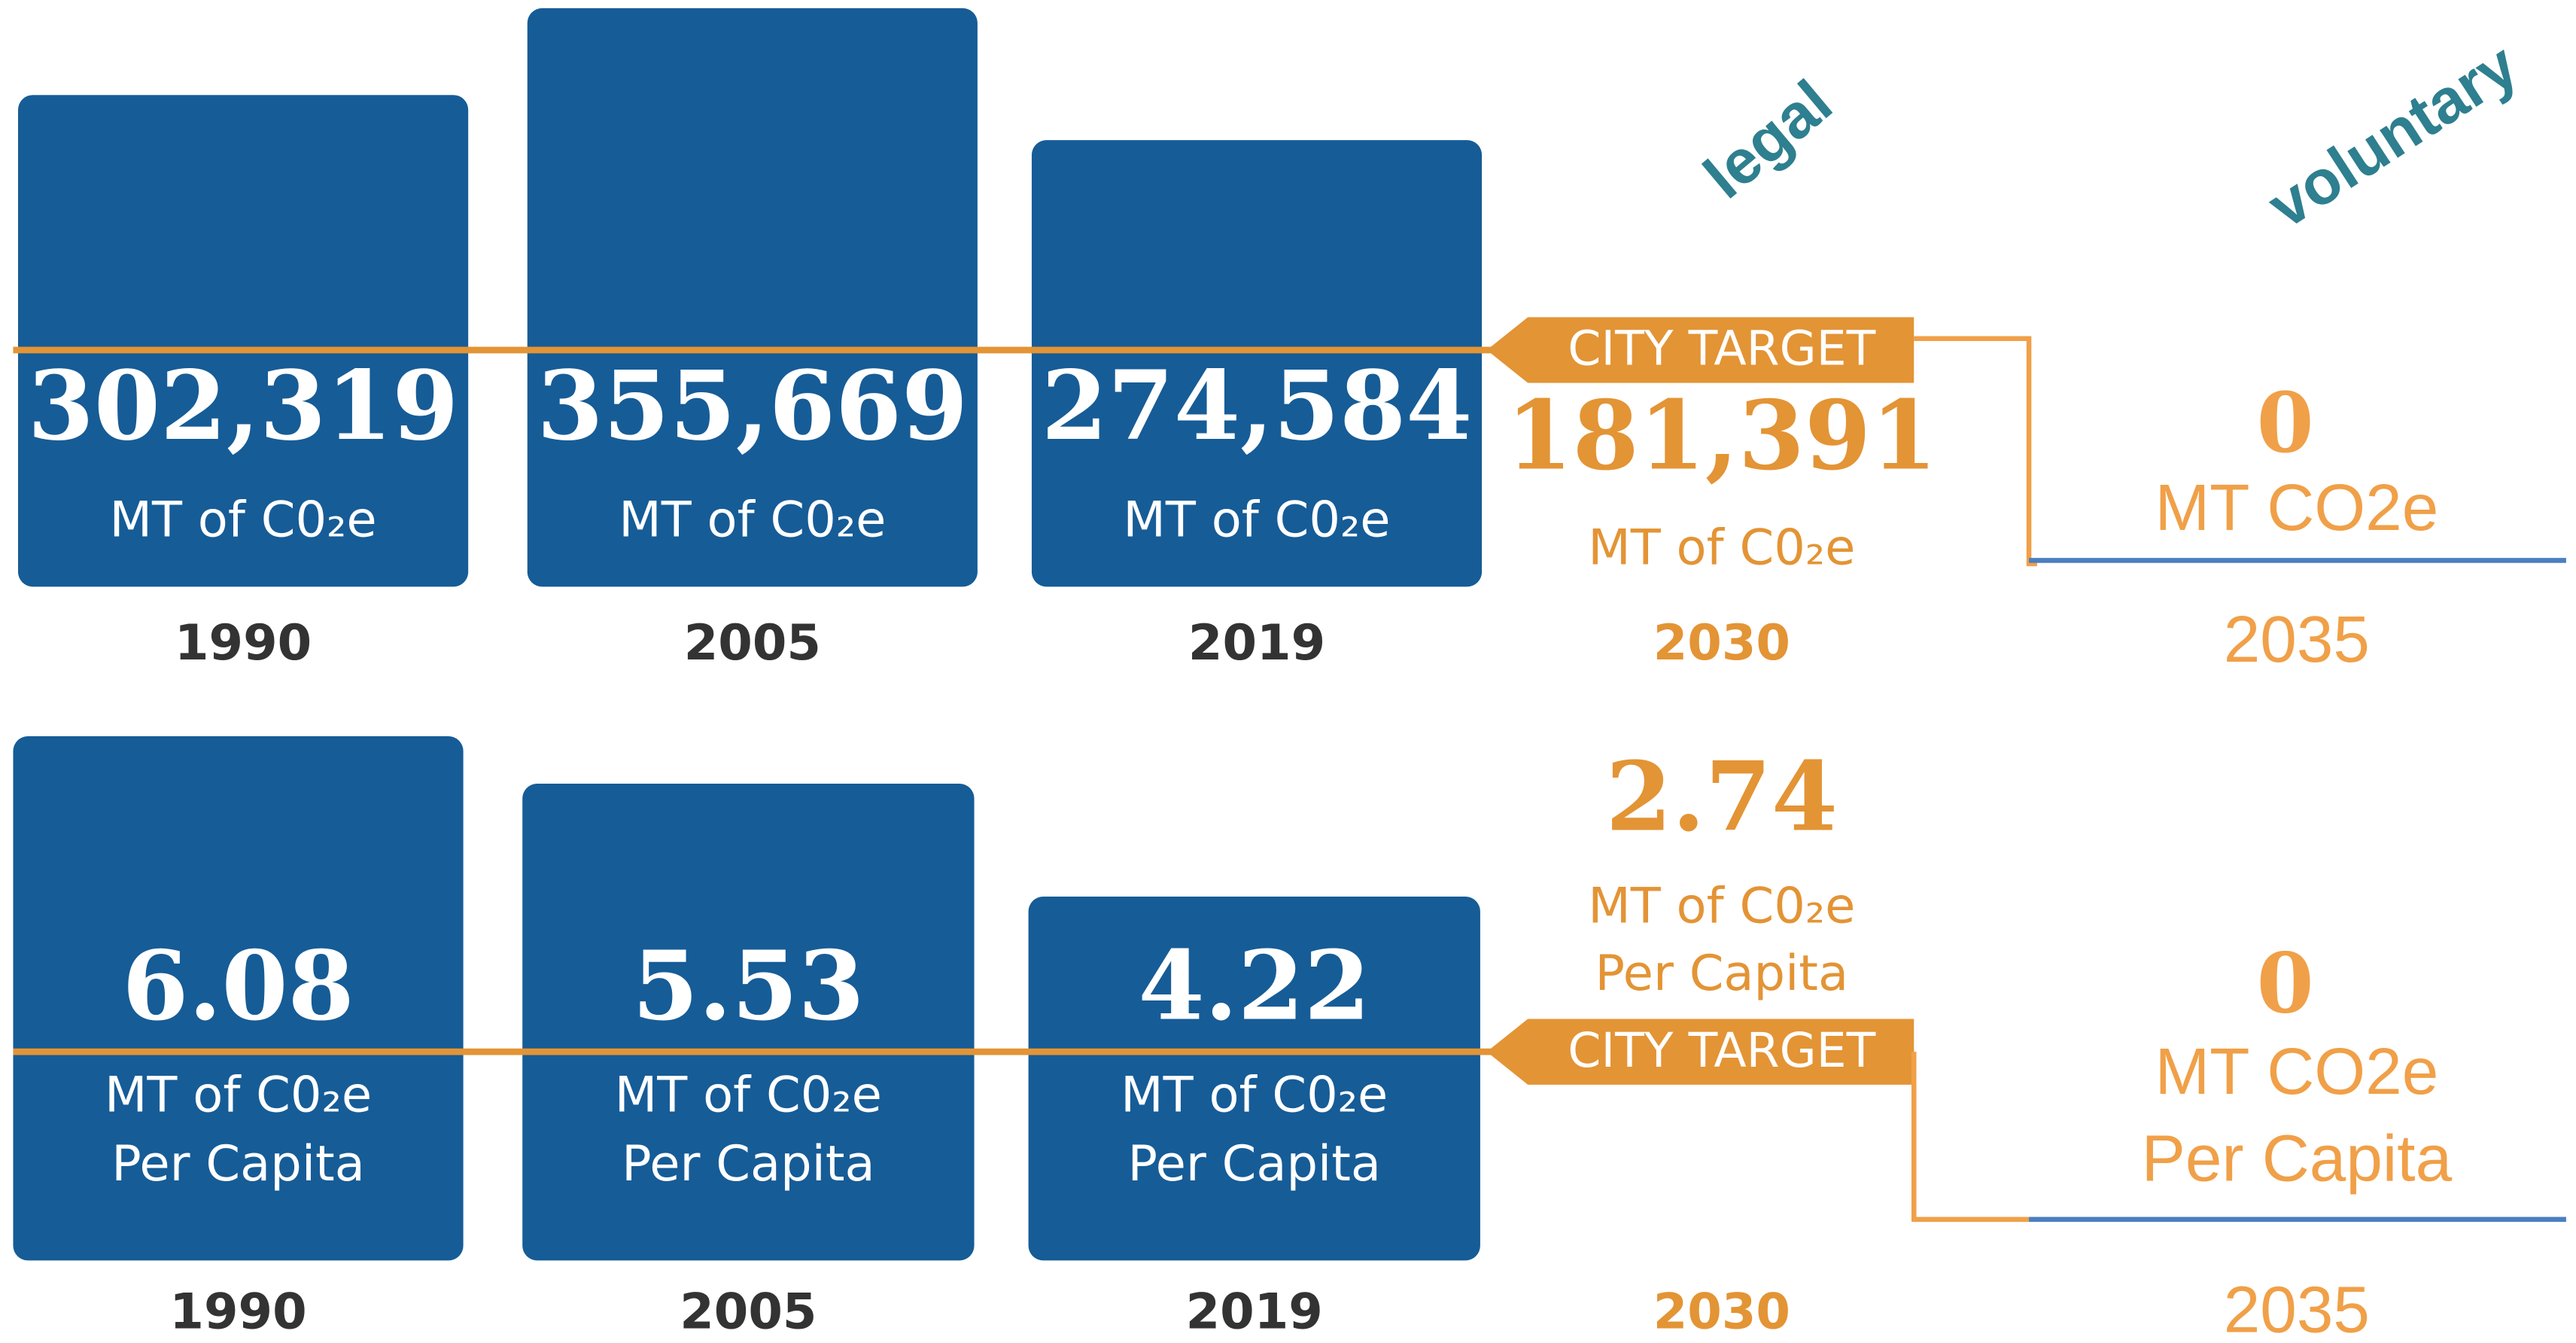 The image size is (2576, 1343). Describe the element at coordinates (2392, 135) in the screenshot. I see `annotation: voluntary` at that location.